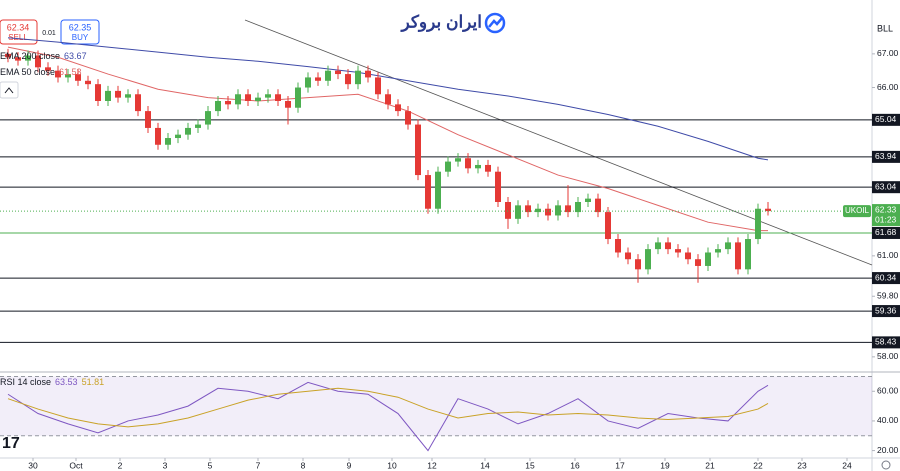  What do you see at coordinates (495, 23) in the screenshot?
I see `logo-icon` at bounding box center [495, 23].